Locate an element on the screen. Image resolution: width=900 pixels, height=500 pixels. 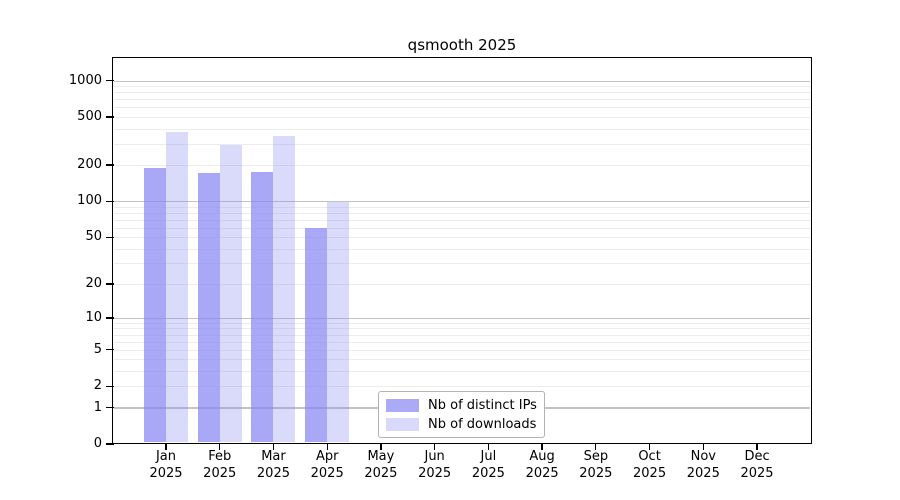
y-tick-label: 2 is located at coordinates (97, 386).